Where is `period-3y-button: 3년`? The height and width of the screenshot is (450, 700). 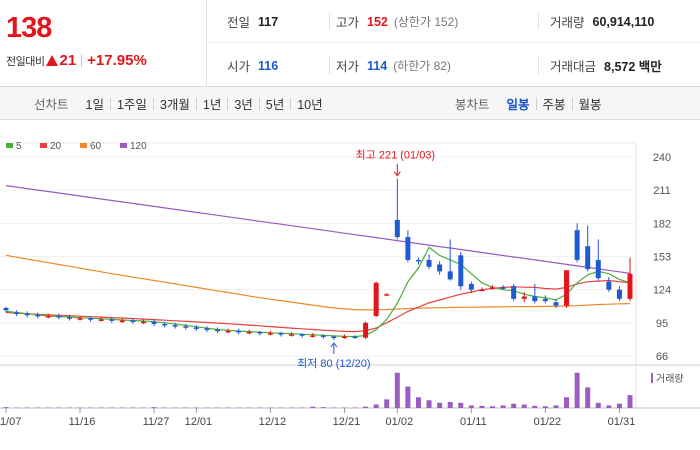
period-3y-button: 3년 is located at coordinates (243, 105).